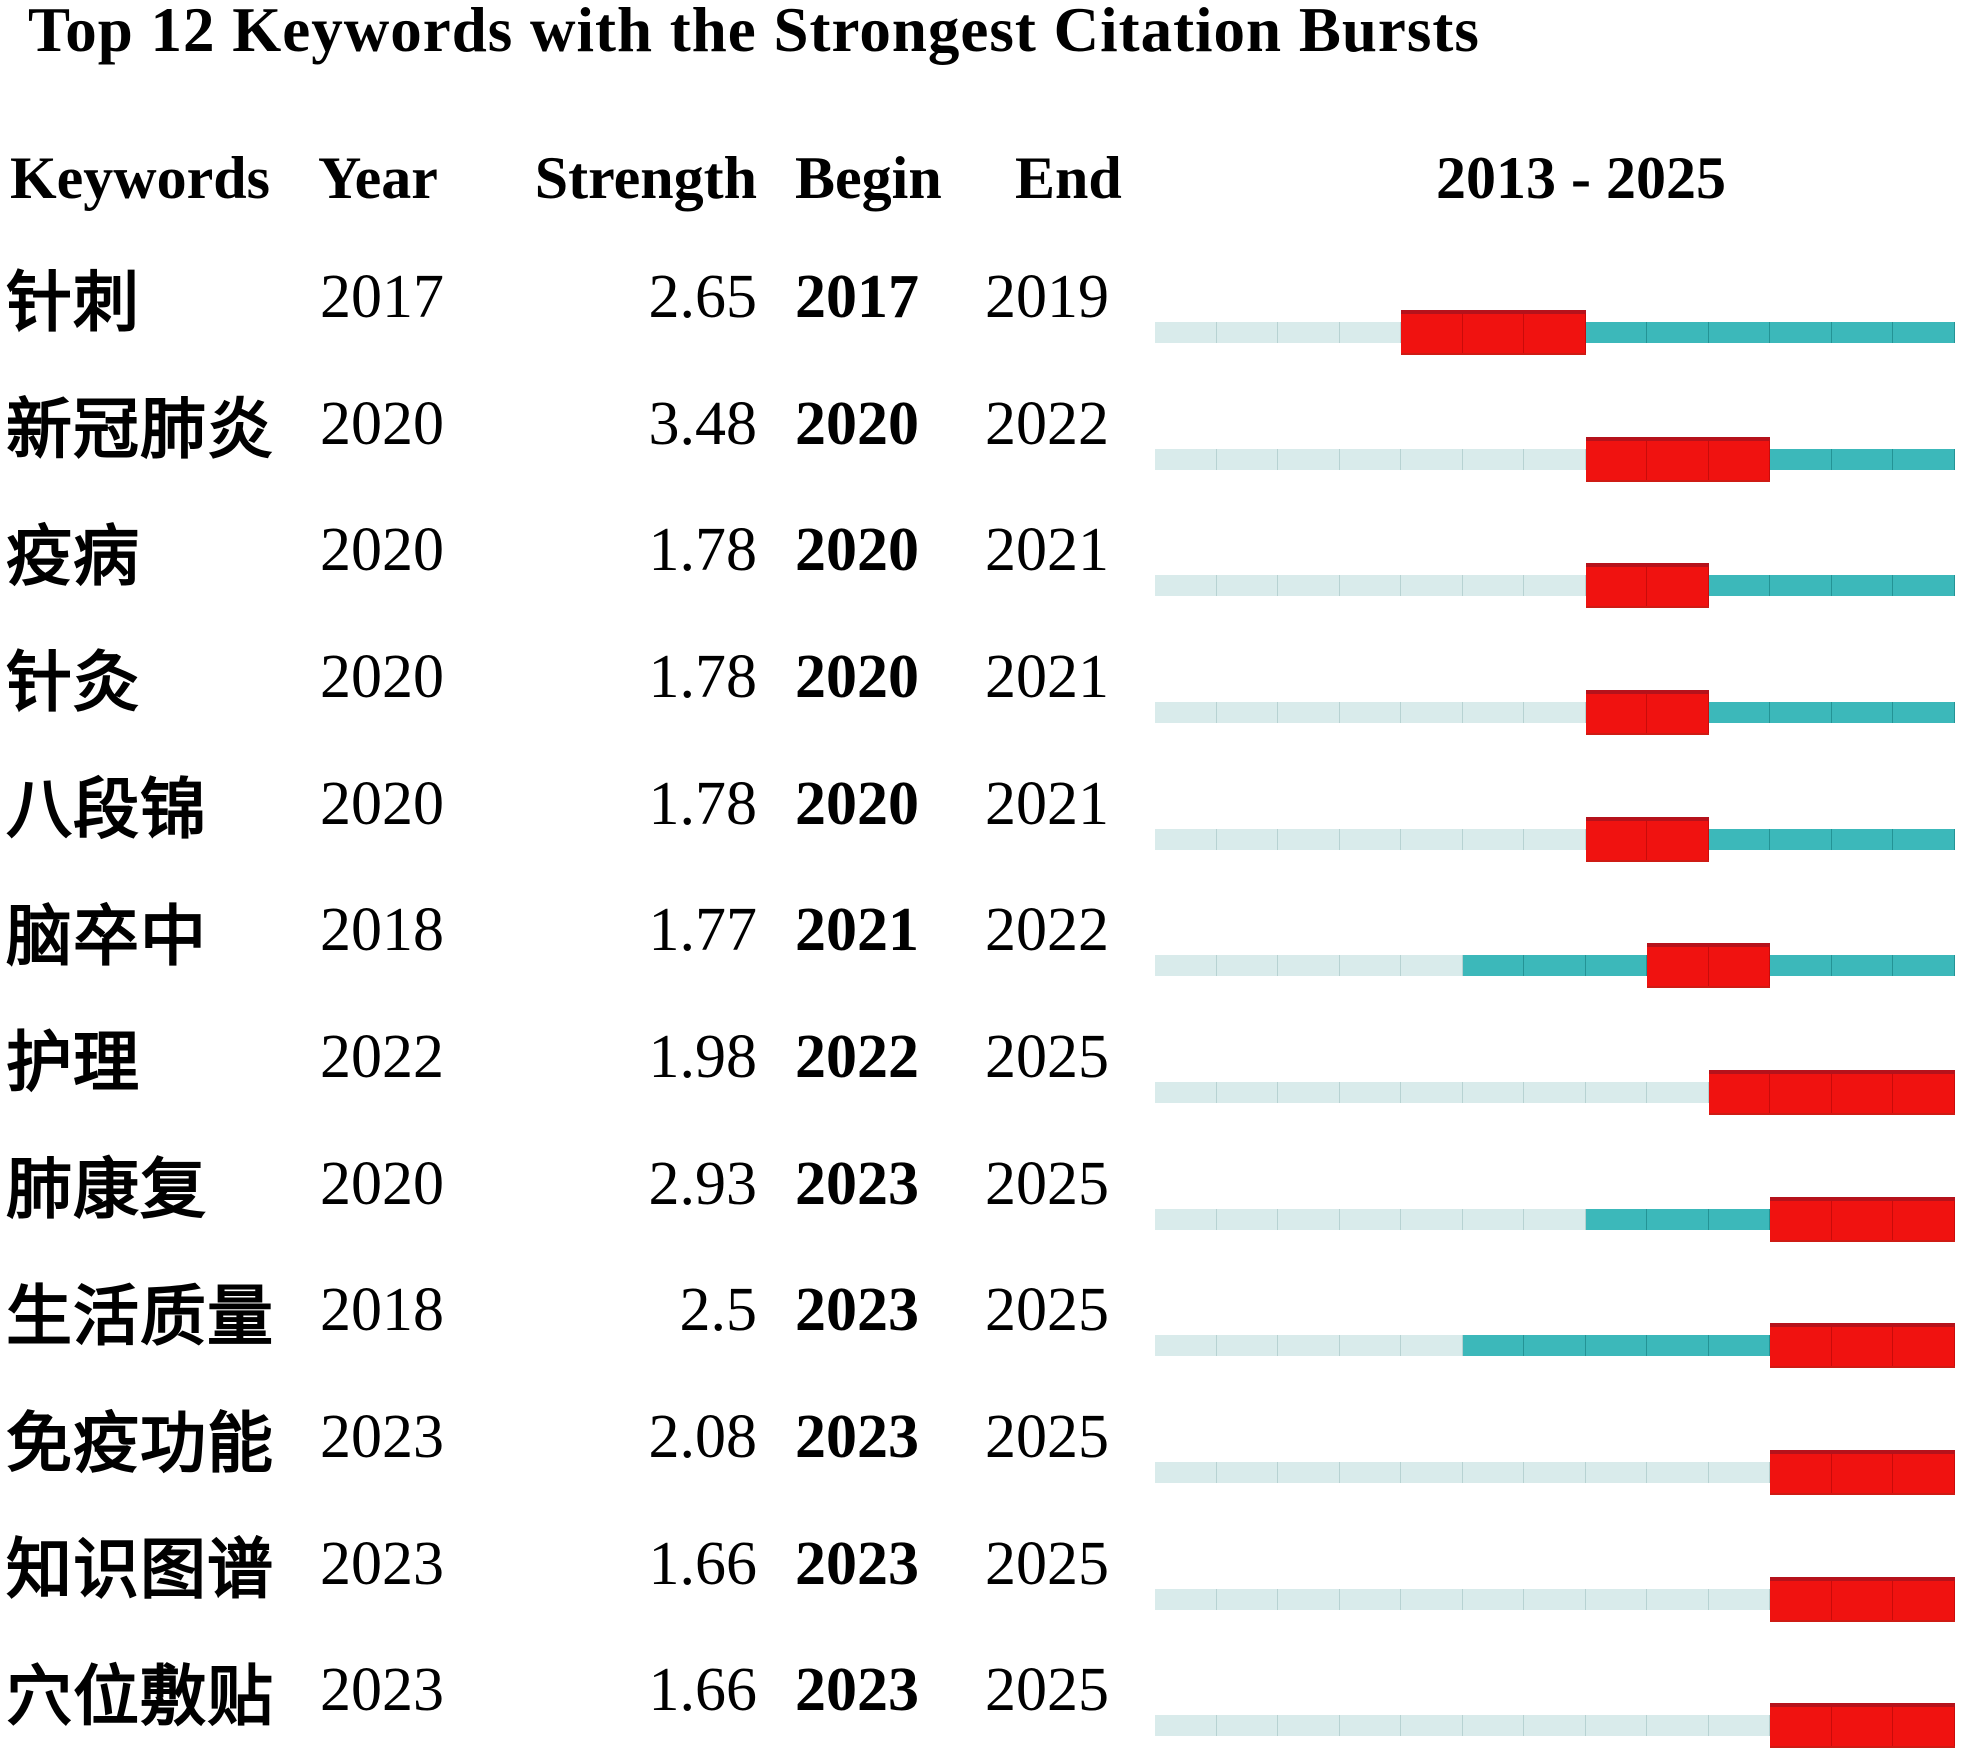 The height and width of the screenshot is (1762, 1961). I want to click on year-cell: 2017, so click(382, 296).